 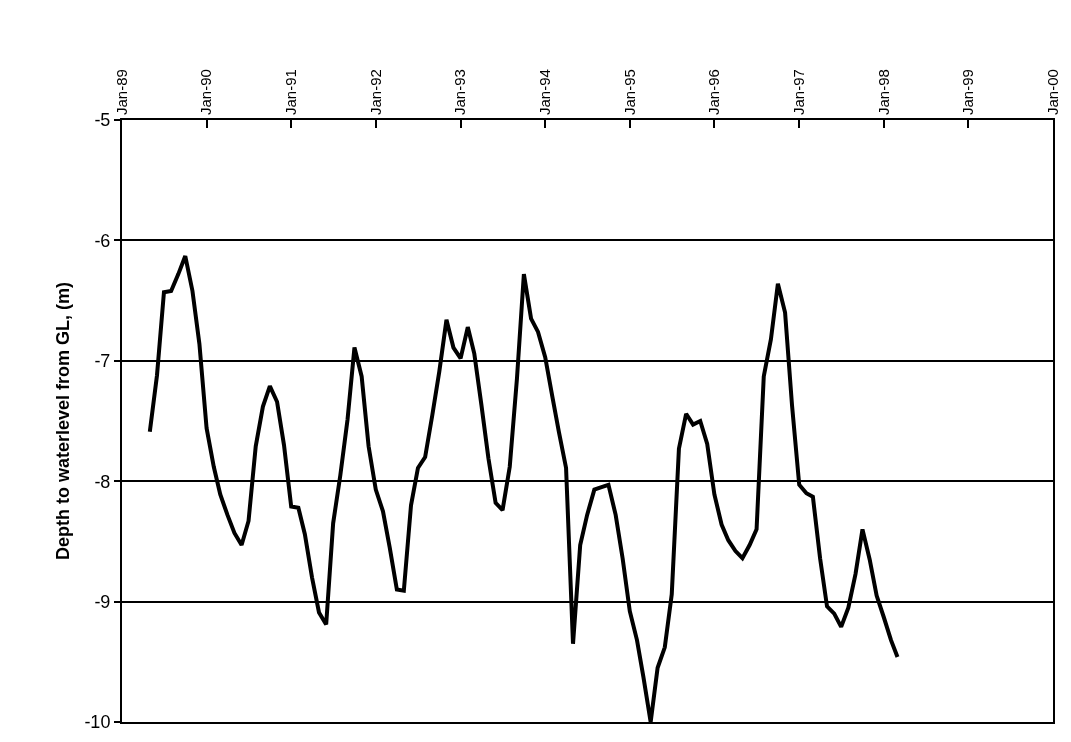 I want to click on x-tick-label: Jan-99, so click(x=968, y=92).